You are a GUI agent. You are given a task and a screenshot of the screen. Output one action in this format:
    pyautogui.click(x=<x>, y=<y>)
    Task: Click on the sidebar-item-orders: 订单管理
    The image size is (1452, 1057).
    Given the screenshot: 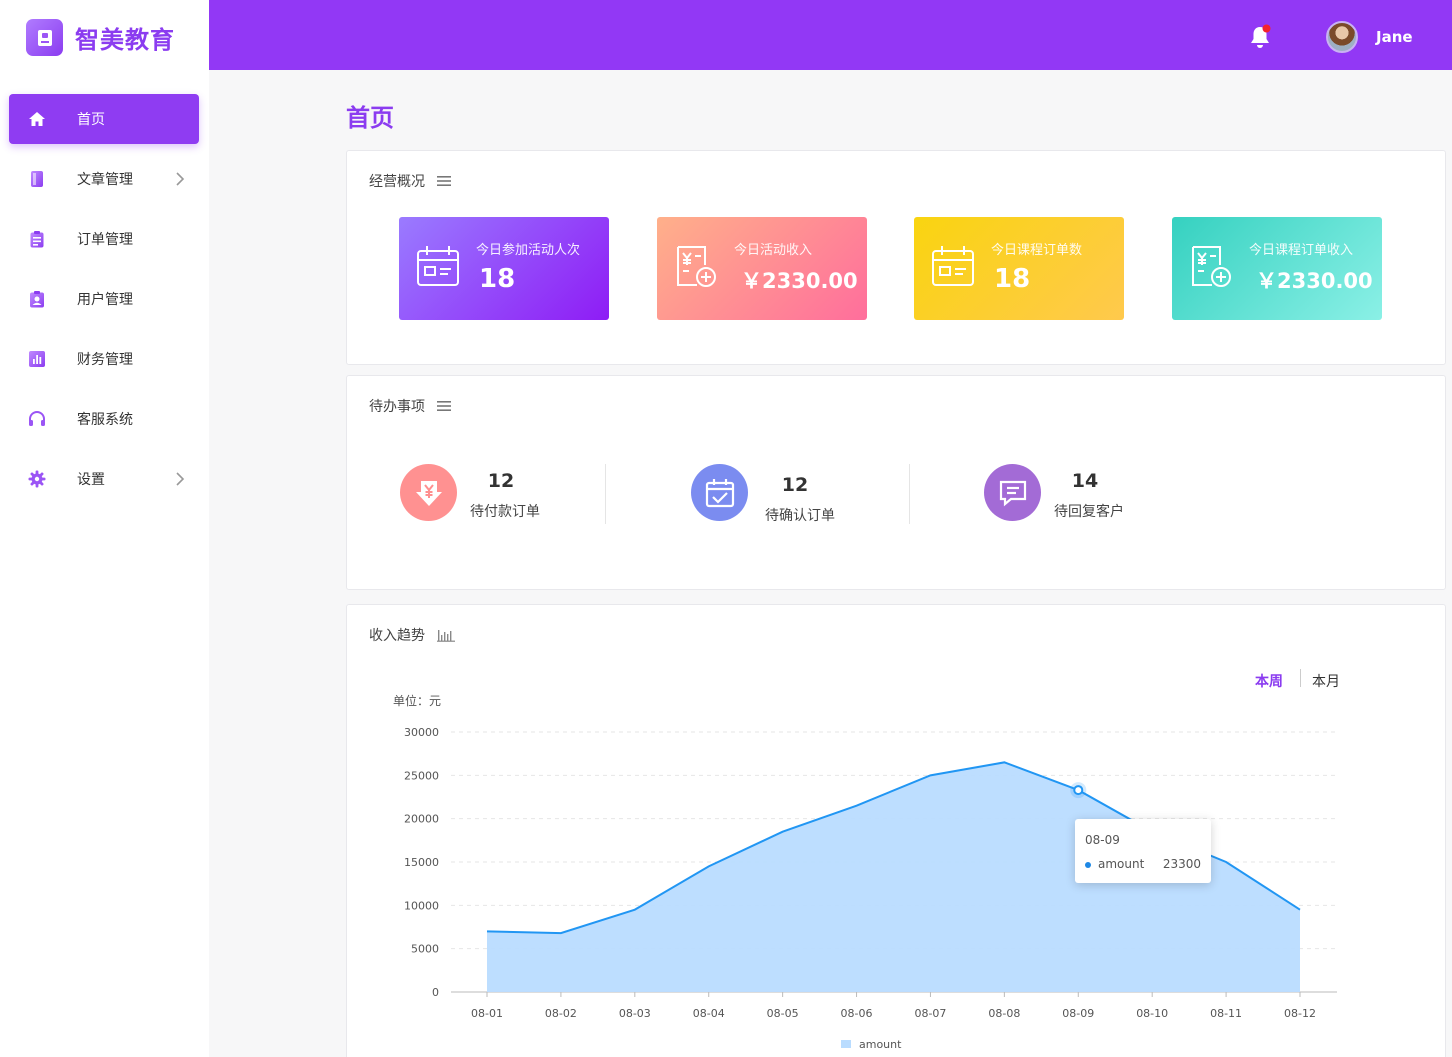 What is the action you would take?
    pyautogui.click(x=104, y=239)
    